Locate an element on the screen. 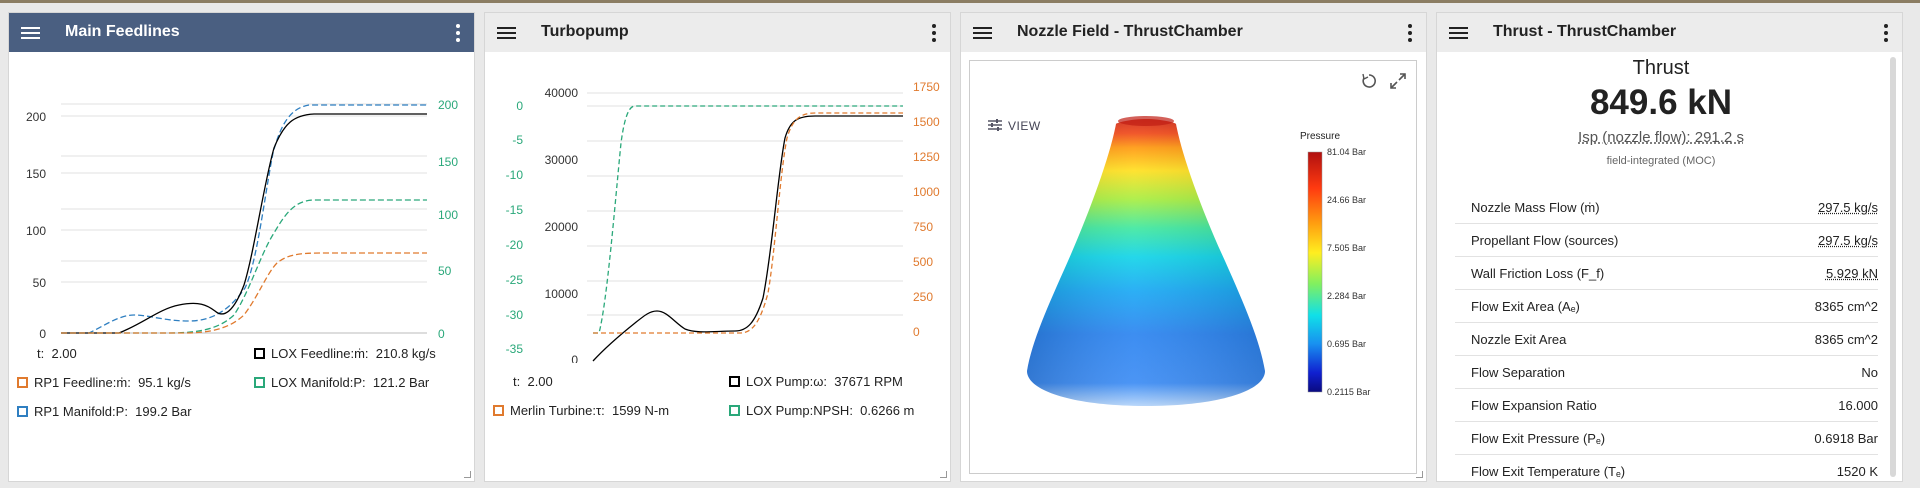  legend-value: 37671 RPM is located at coordinates (868, 381).